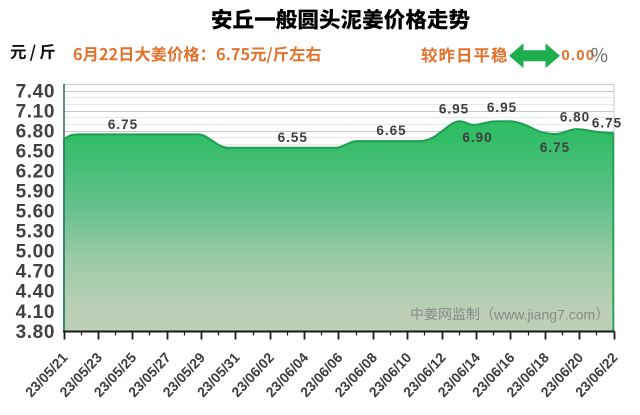 This screenshot has height=415, width=640. What do you see at coordinates (293, 137) in the screenshot?
I see `svg-text: 6.55` at bounding box center [293, 137].